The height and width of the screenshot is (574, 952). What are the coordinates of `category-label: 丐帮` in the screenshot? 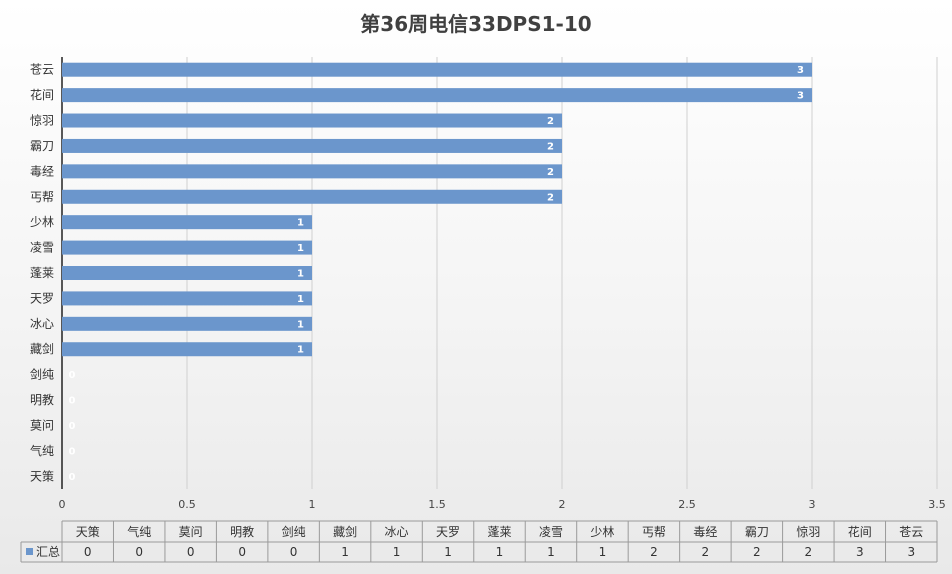 It's located at (42, 197).